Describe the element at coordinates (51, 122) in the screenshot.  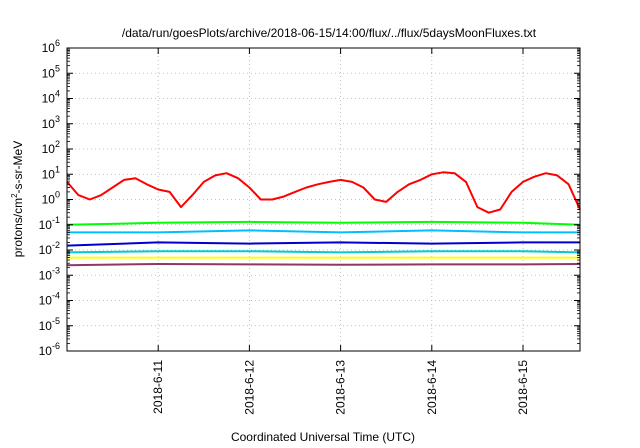
I see `y-tick-label: 10³` at that location.